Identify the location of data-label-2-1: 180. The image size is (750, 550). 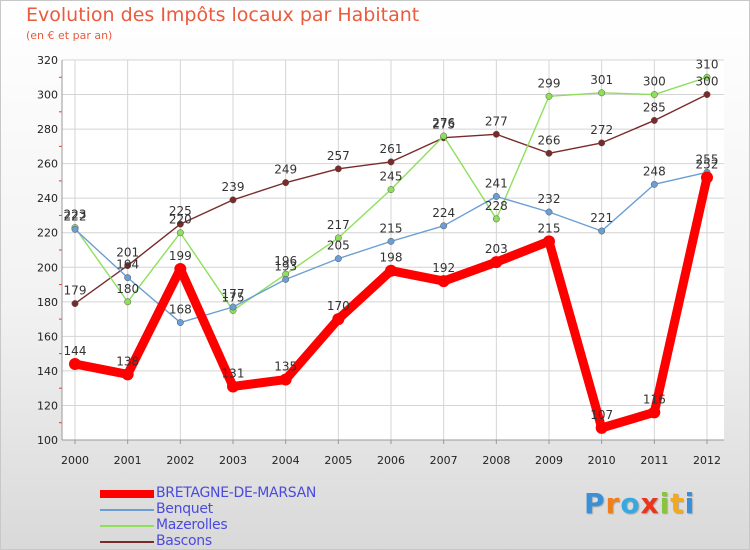
(127, 289).